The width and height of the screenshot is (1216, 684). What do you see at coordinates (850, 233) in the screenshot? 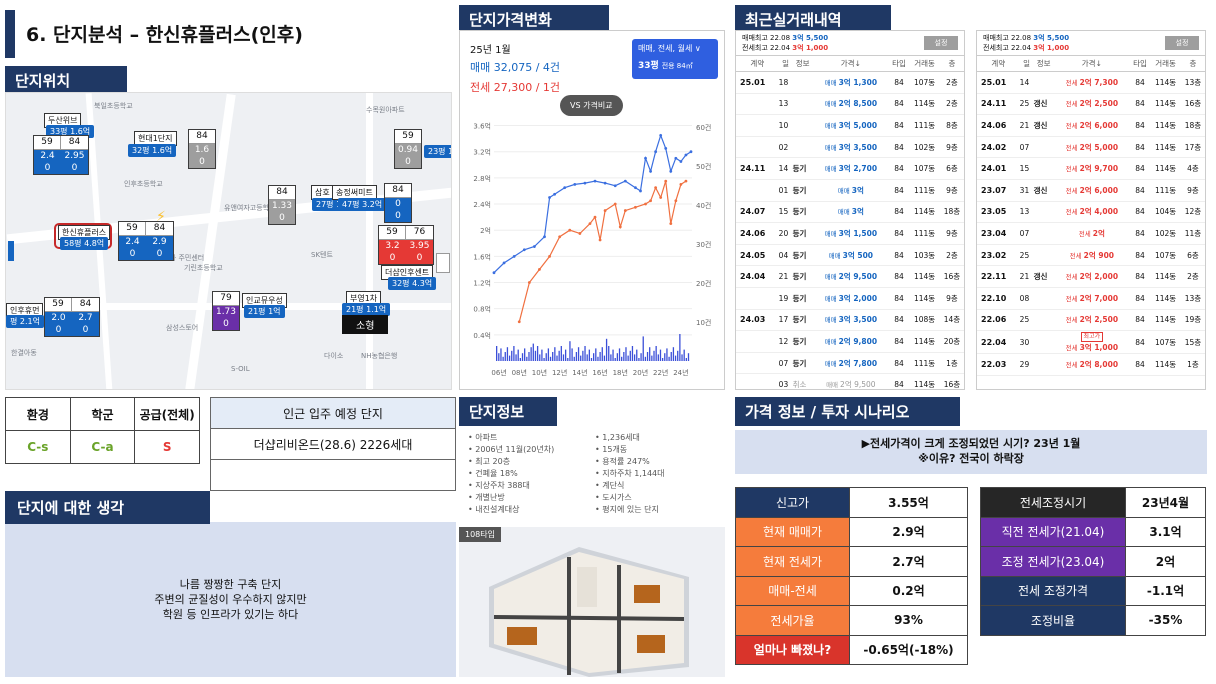
I see `deal-row: 24.06 20 등기 매매 3억 1,500 84 111동 9층` at bounding box center [850, 233].